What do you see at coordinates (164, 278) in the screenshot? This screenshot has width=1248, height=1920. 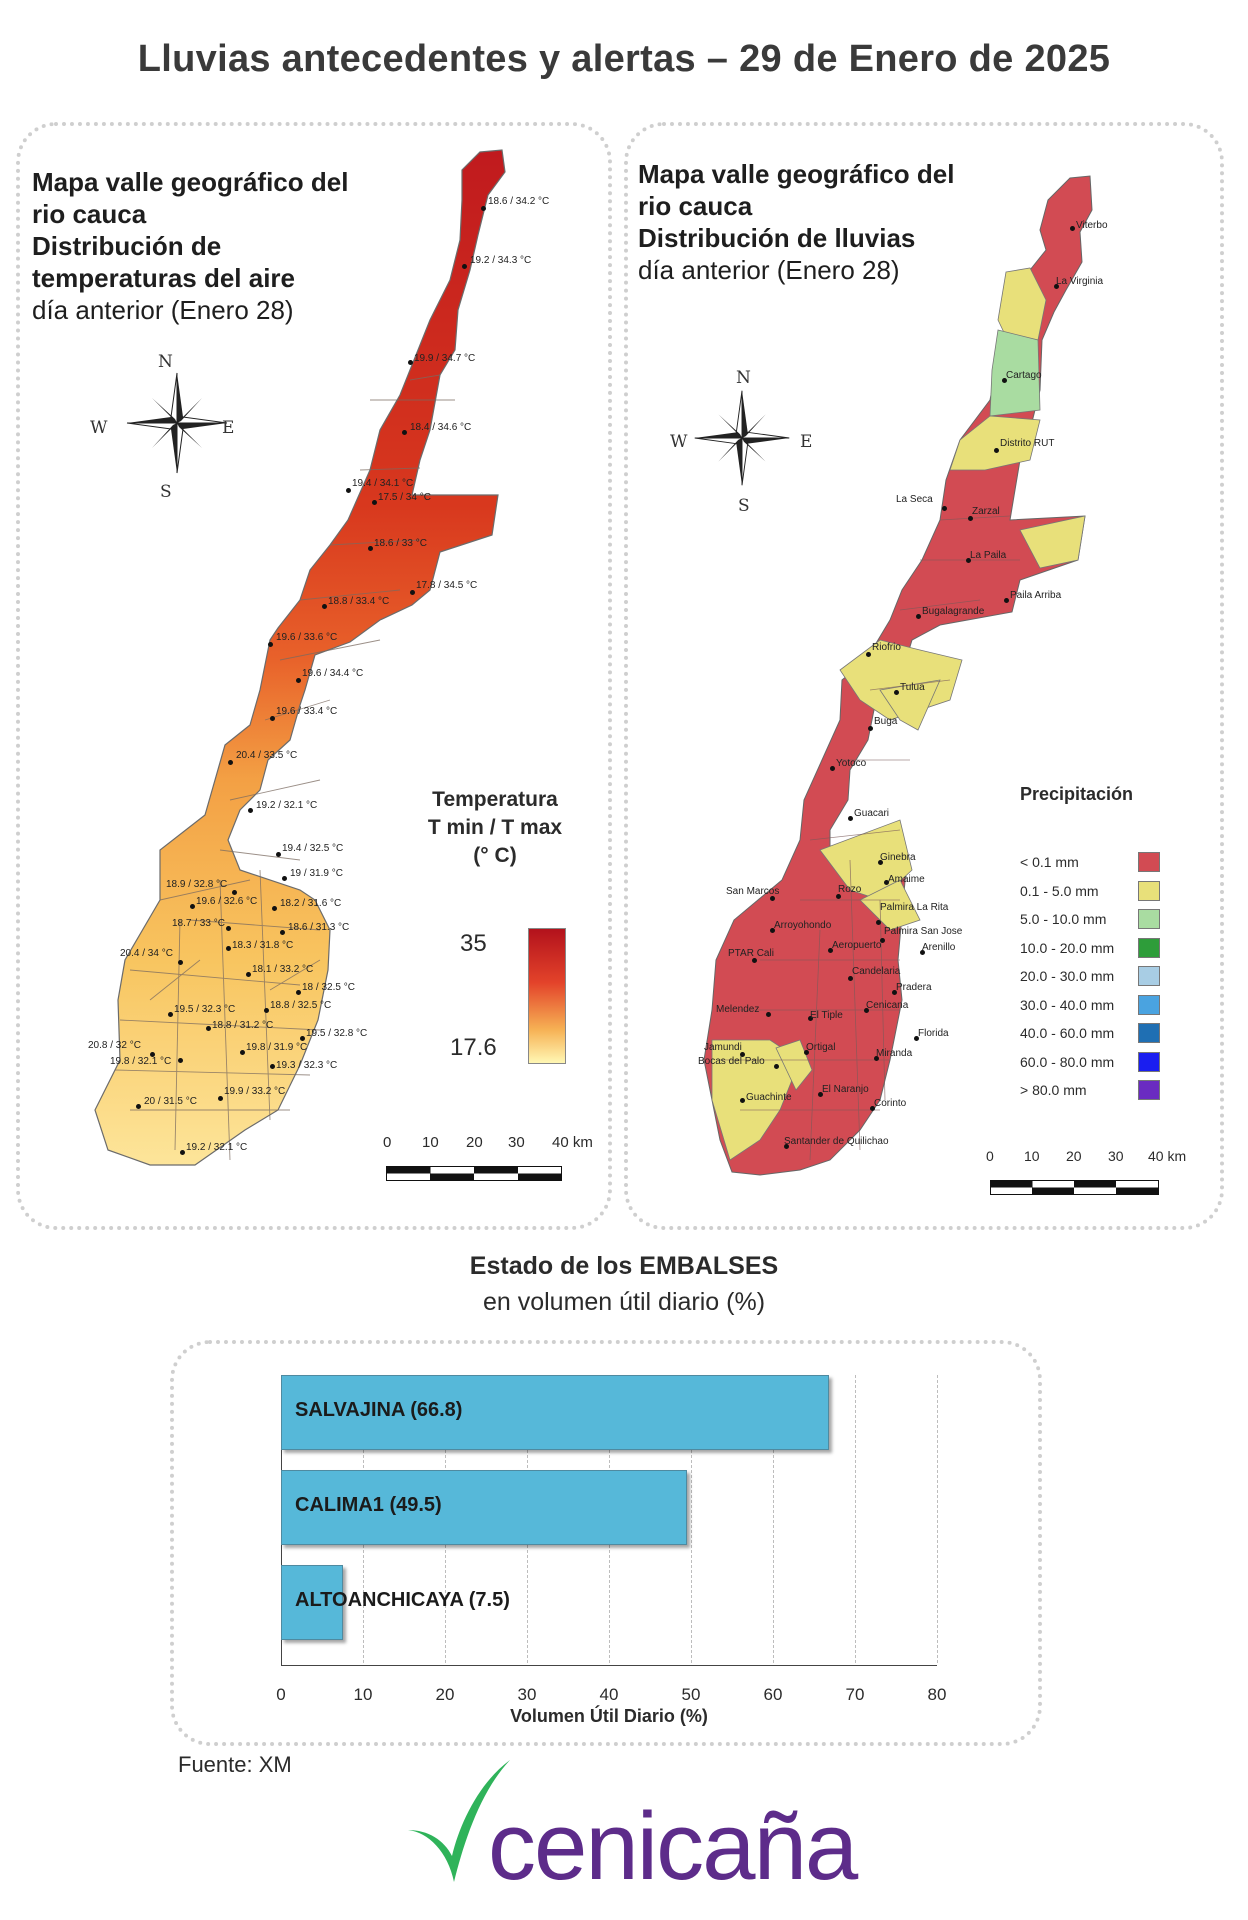 I see `heading-line: temperaturas del aire` at bounding box center [164, 278].